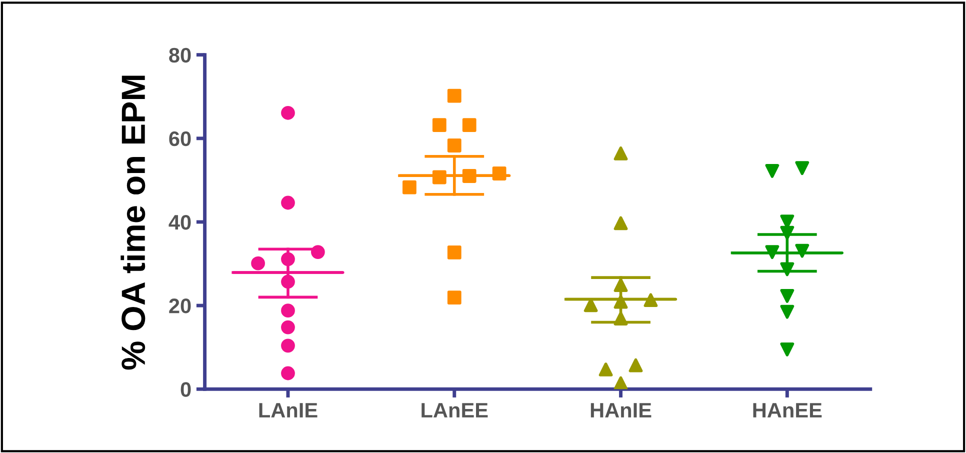  Describe the element at coordinates (180, 138) in the screenshot. I see `y-tick-label: 60` at that location.